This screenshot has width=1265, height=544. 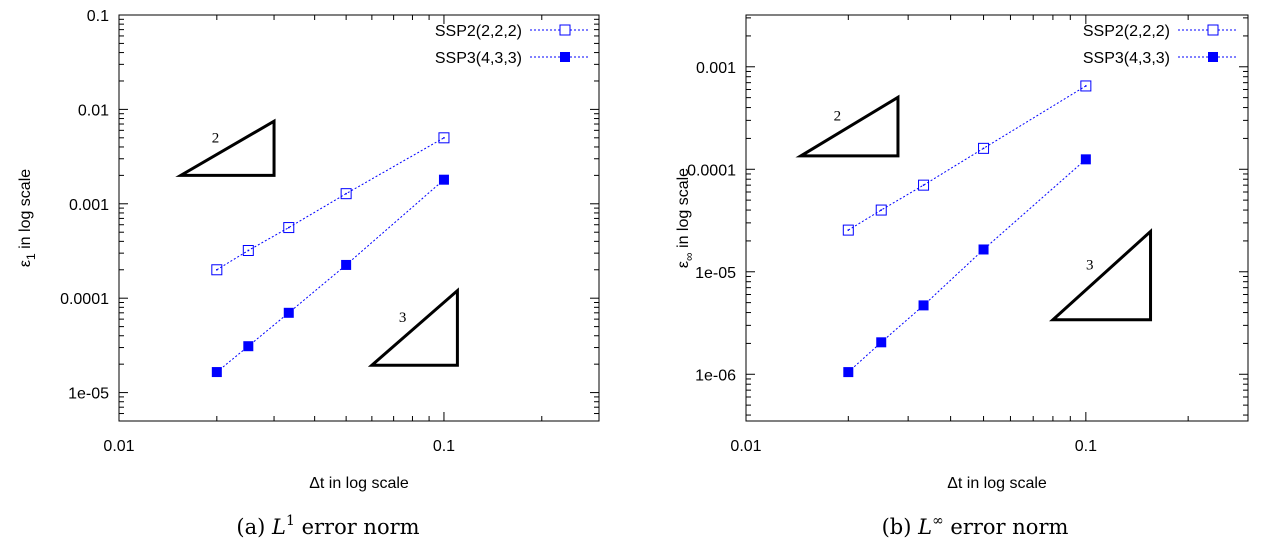 What do you see at coordinates (254, 527) in the screenshot?
I see `caption-prefix: (a)` at bounding box center [254, 527].